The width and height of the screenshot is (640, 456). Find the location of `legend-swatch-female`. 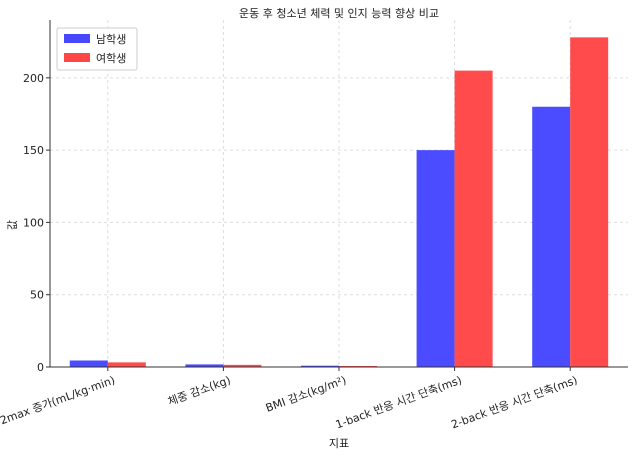

legend-swatch-female is located at coordinates (77, 57).